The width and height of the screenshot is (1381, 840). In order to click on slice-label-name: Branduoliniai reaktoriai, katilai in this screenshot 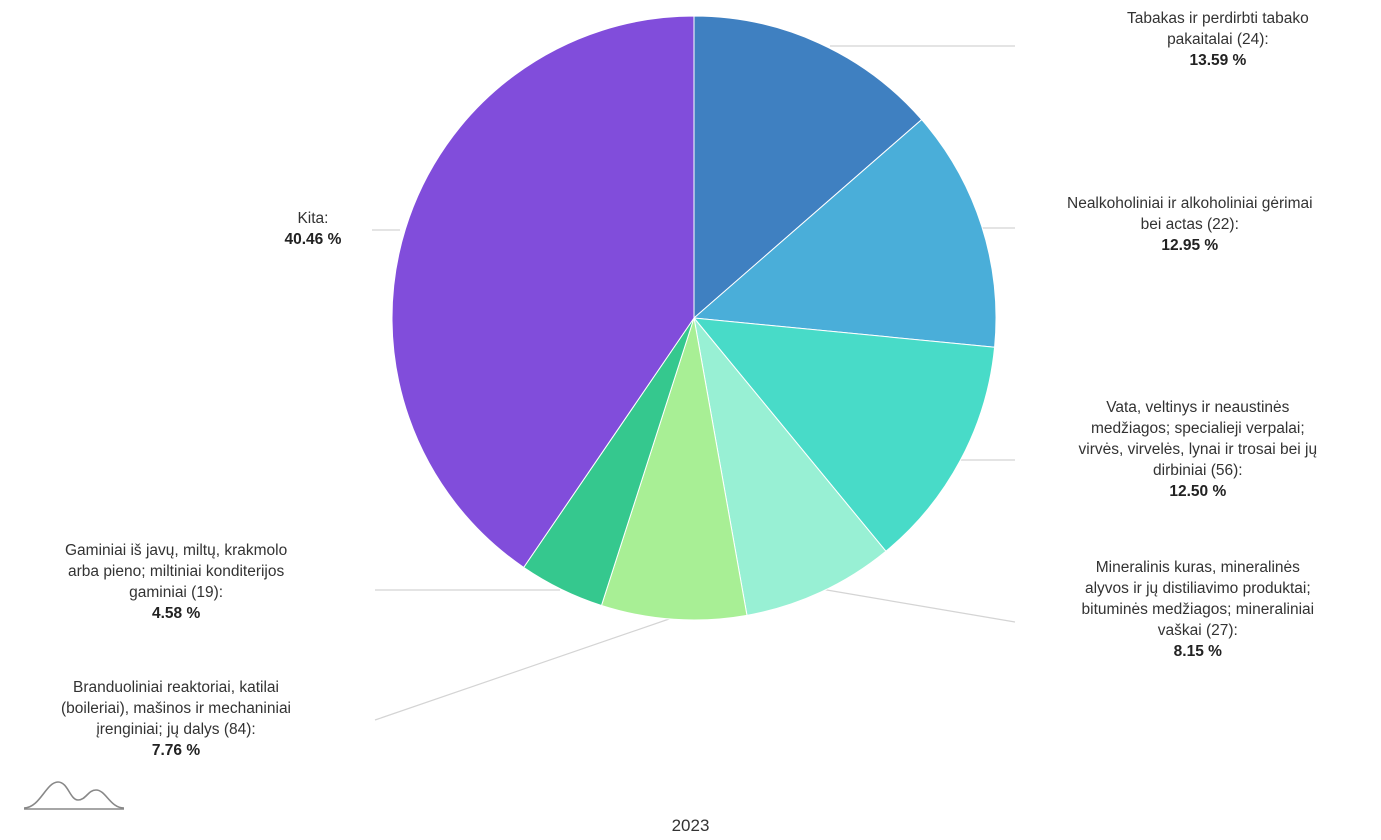, I will do `click(176, 687)`.